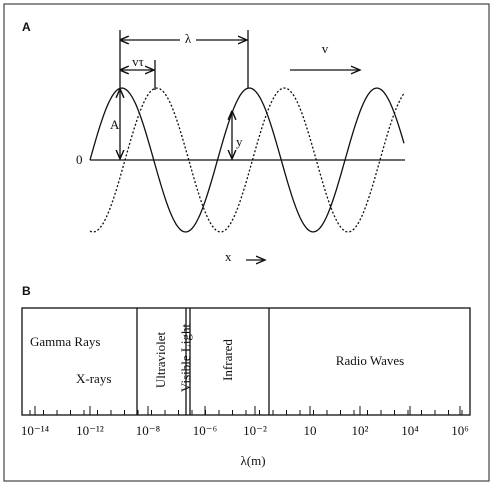 The image size is (494, 486). Describe the element at coordinates (93, 378) in the screenshot. I see `region-label: X-rays` at that location.